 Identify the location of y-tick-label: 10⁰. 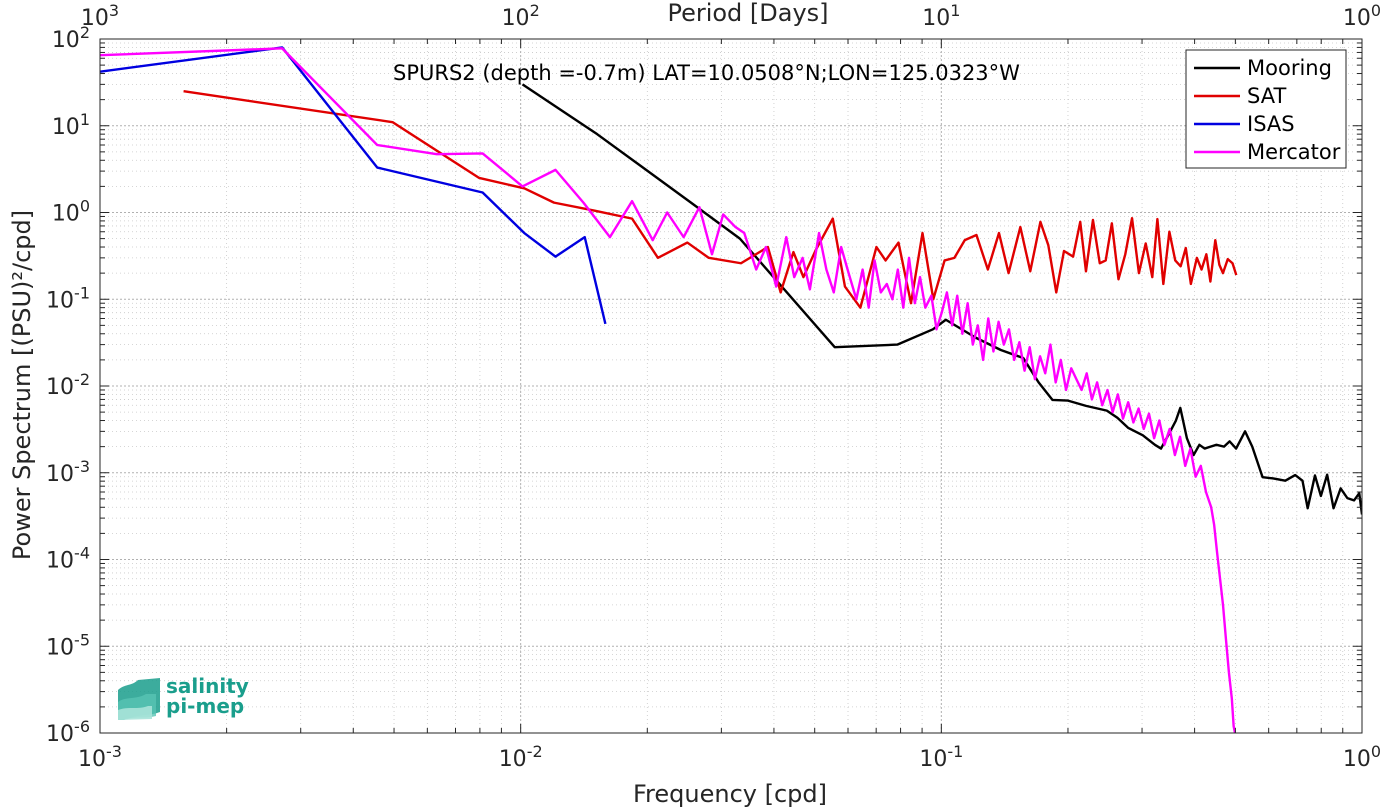
(71, 212).